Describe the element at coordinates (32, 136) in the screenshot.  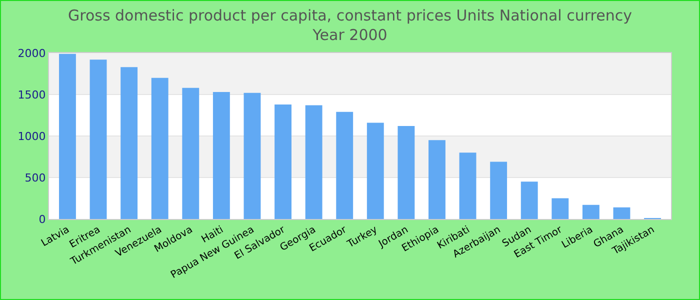
I see `y-tick-label: 1000` at that location.